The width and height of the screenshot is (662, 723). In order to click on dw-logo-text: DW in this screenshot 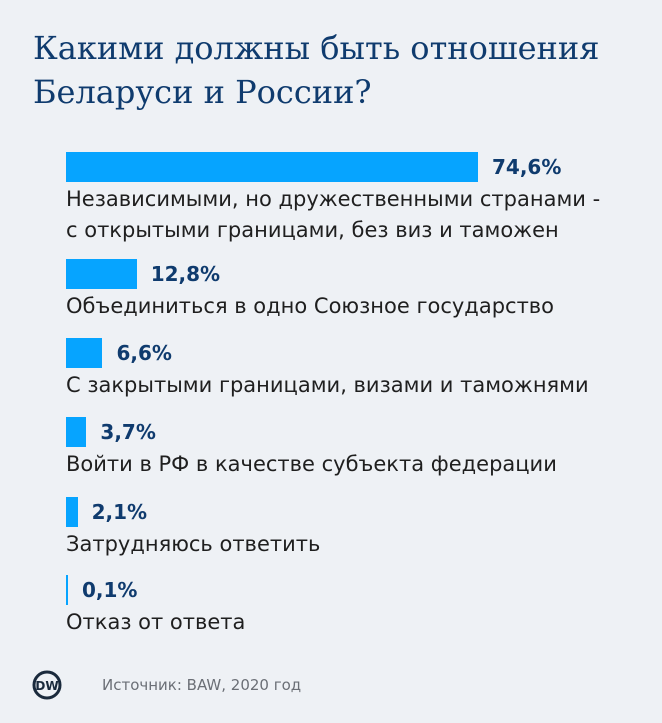, I will do `click(46, 686)`.